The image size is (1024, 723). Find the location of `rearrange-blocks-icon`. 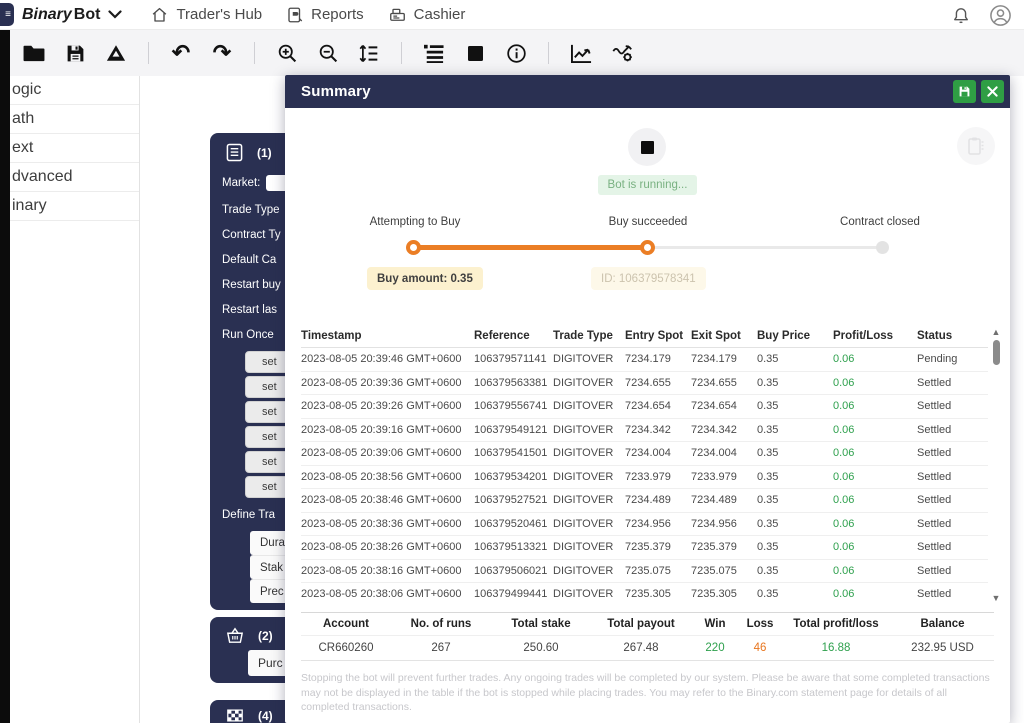

rearrange-blocks-icon is located at coordinates (434, 53).